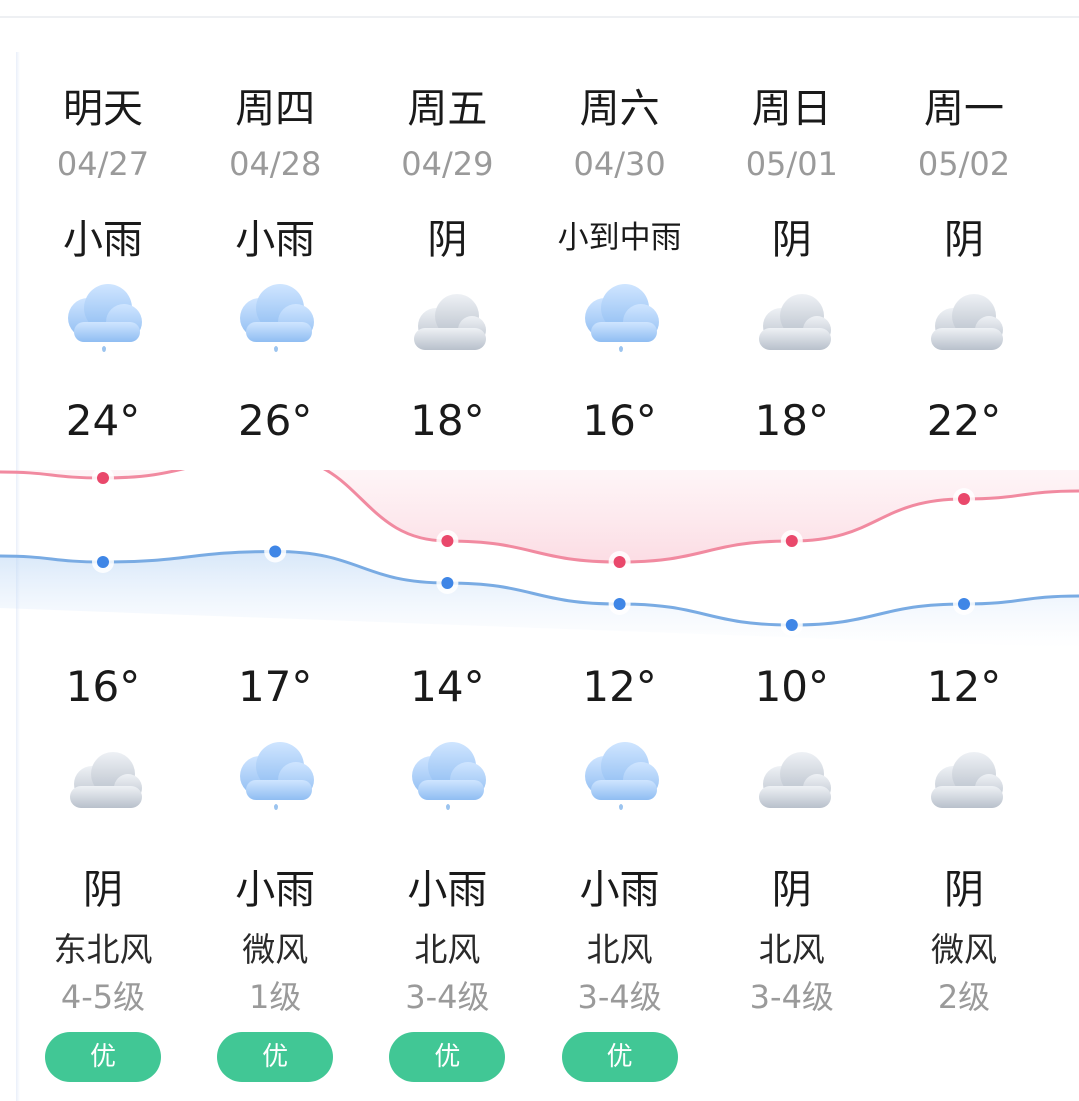 This screenshot has width=1079, height=1101. What do you see at coordinates (275, 109) in the screenshot?
I see `weekday-label: 周四` at bounding box center [275, 109].